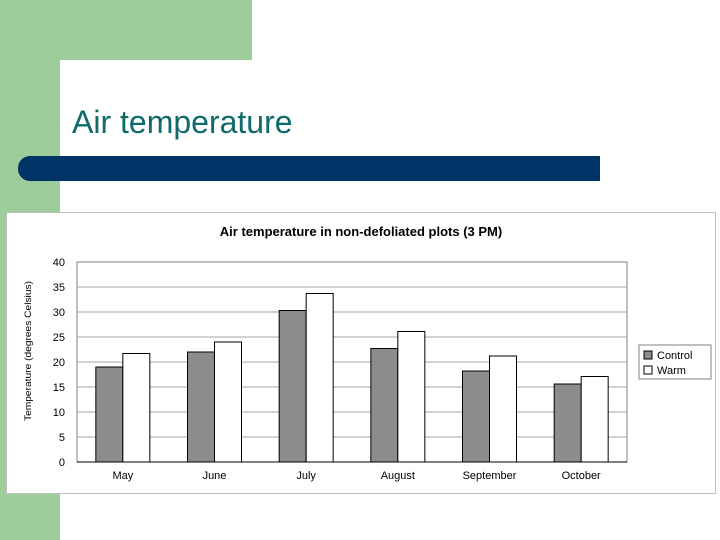  I want to click on slide-title: Air temperature, so click(182, 122).